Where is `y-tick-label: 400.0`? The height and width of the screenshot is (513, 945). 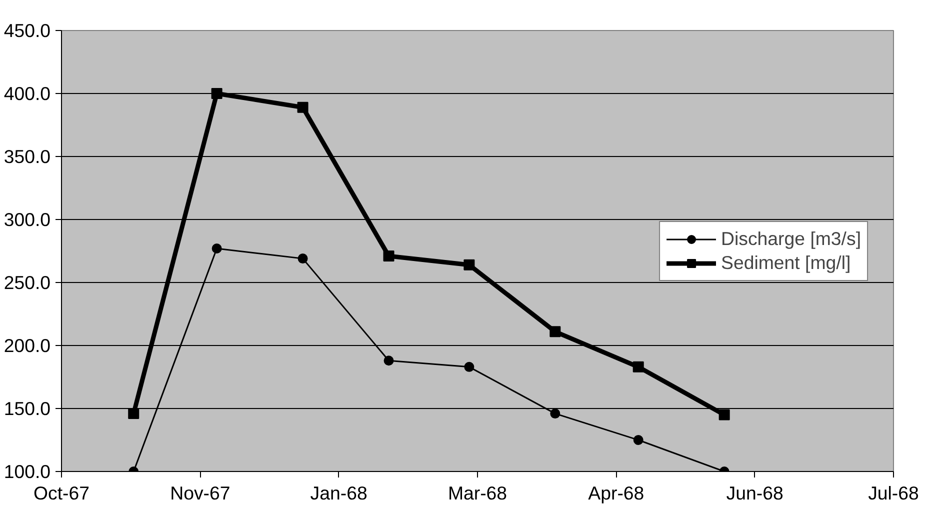
y-tick-label: 400.0 is located at coordinates (27, 93).